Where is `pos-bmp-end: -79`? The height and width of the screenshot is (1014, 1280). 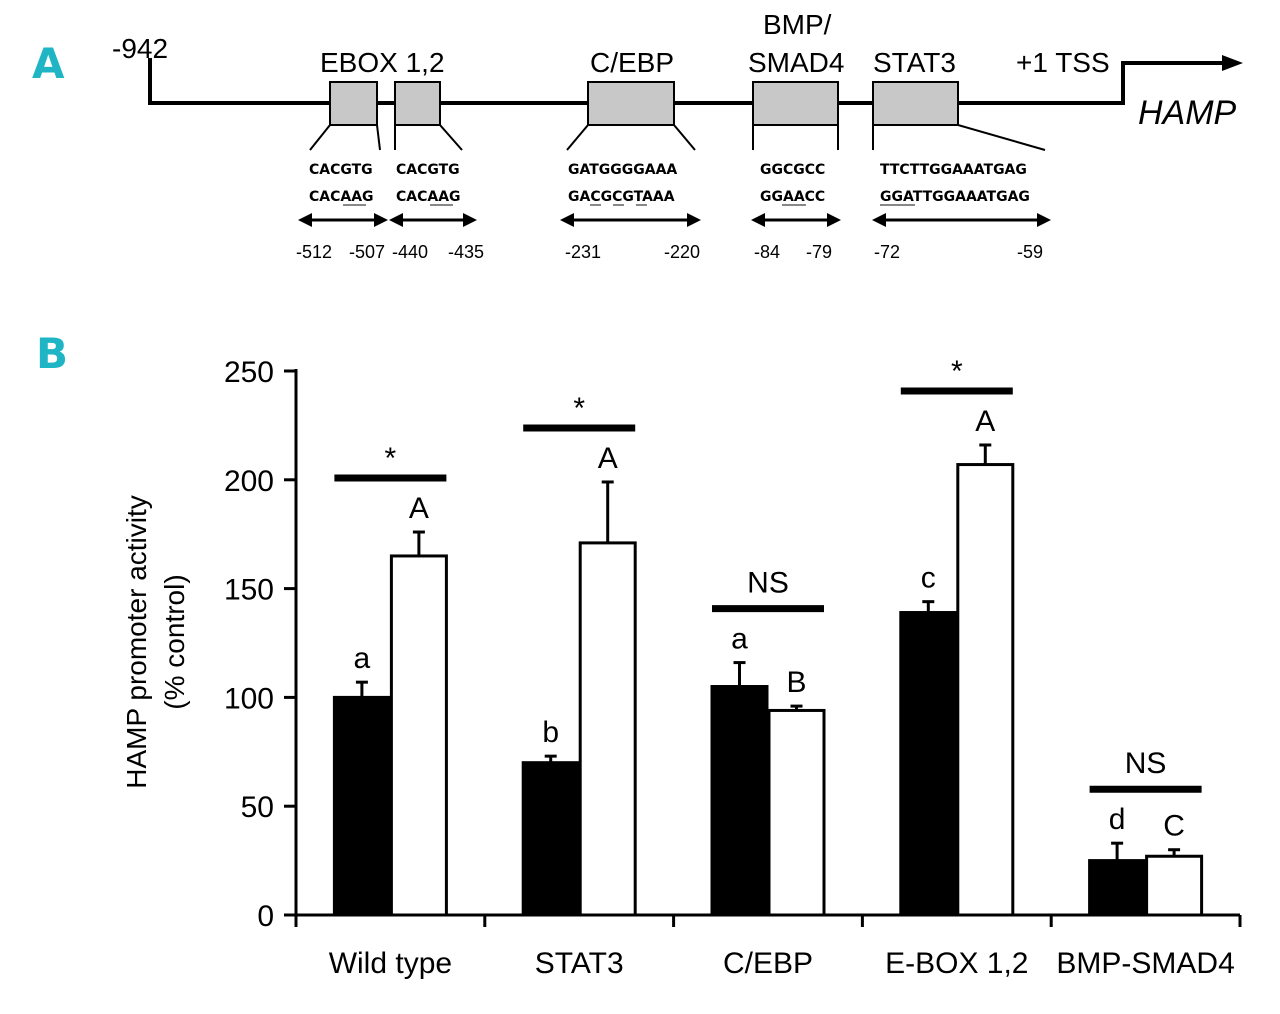 pos-bmp-end: -79 is located at coordinates (819, 252).